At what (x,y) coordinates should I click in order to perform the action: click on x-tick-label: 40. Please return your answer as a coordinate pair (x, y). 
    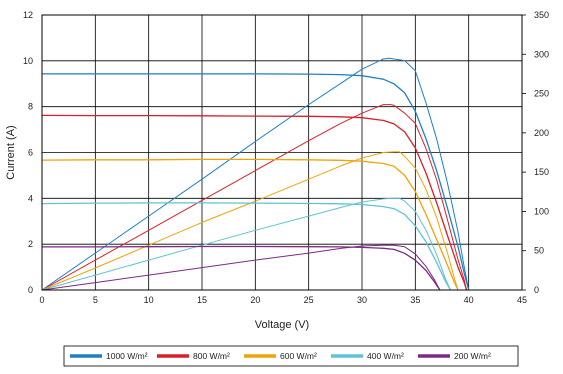
    Looking at the image, I should click on (469, 300).